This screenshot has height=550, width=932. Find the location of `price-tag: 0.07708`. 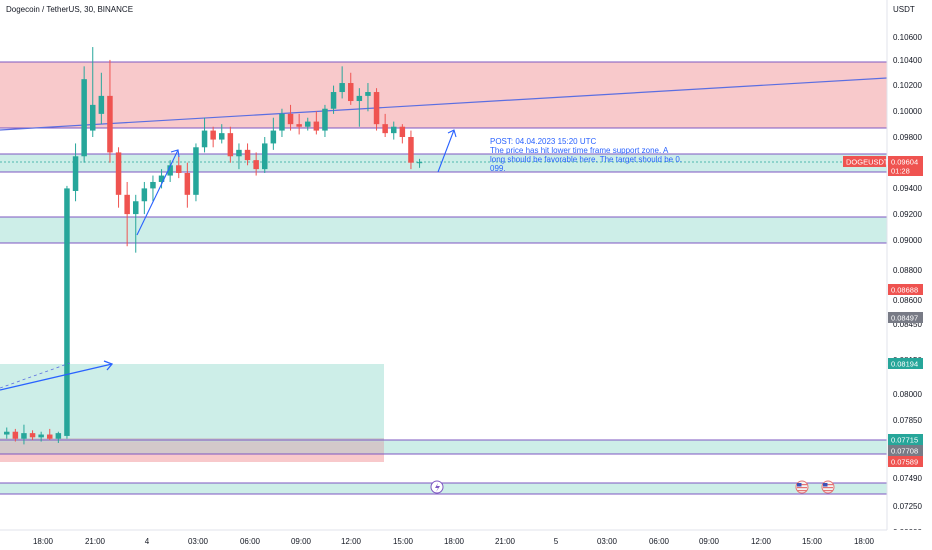

price-tag: 0.07708 is located at coordinates (905, 450).